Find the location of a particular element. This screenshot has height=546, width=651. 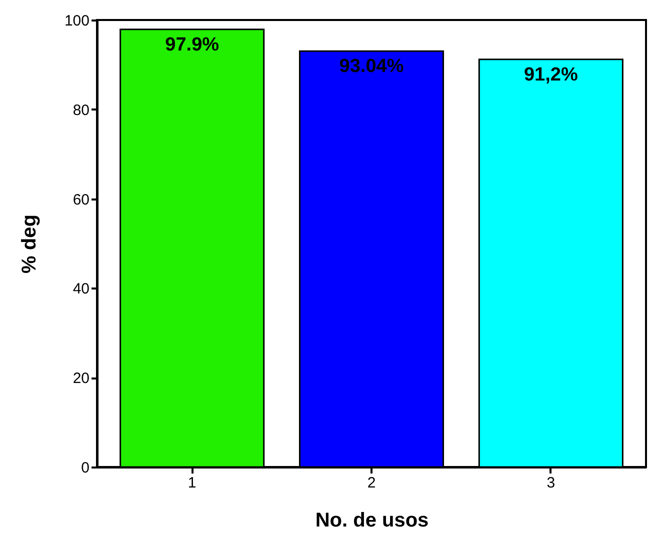

x-tick-label: 1 is located at coordinates (192, 483).